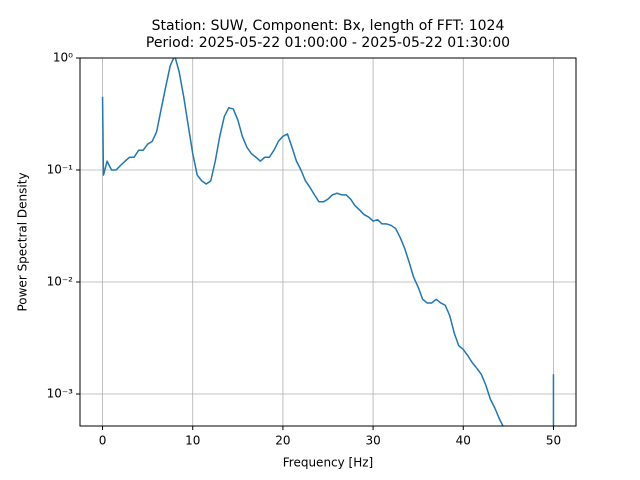  I want to click on x-tick-label: 10, so click(192, 441).